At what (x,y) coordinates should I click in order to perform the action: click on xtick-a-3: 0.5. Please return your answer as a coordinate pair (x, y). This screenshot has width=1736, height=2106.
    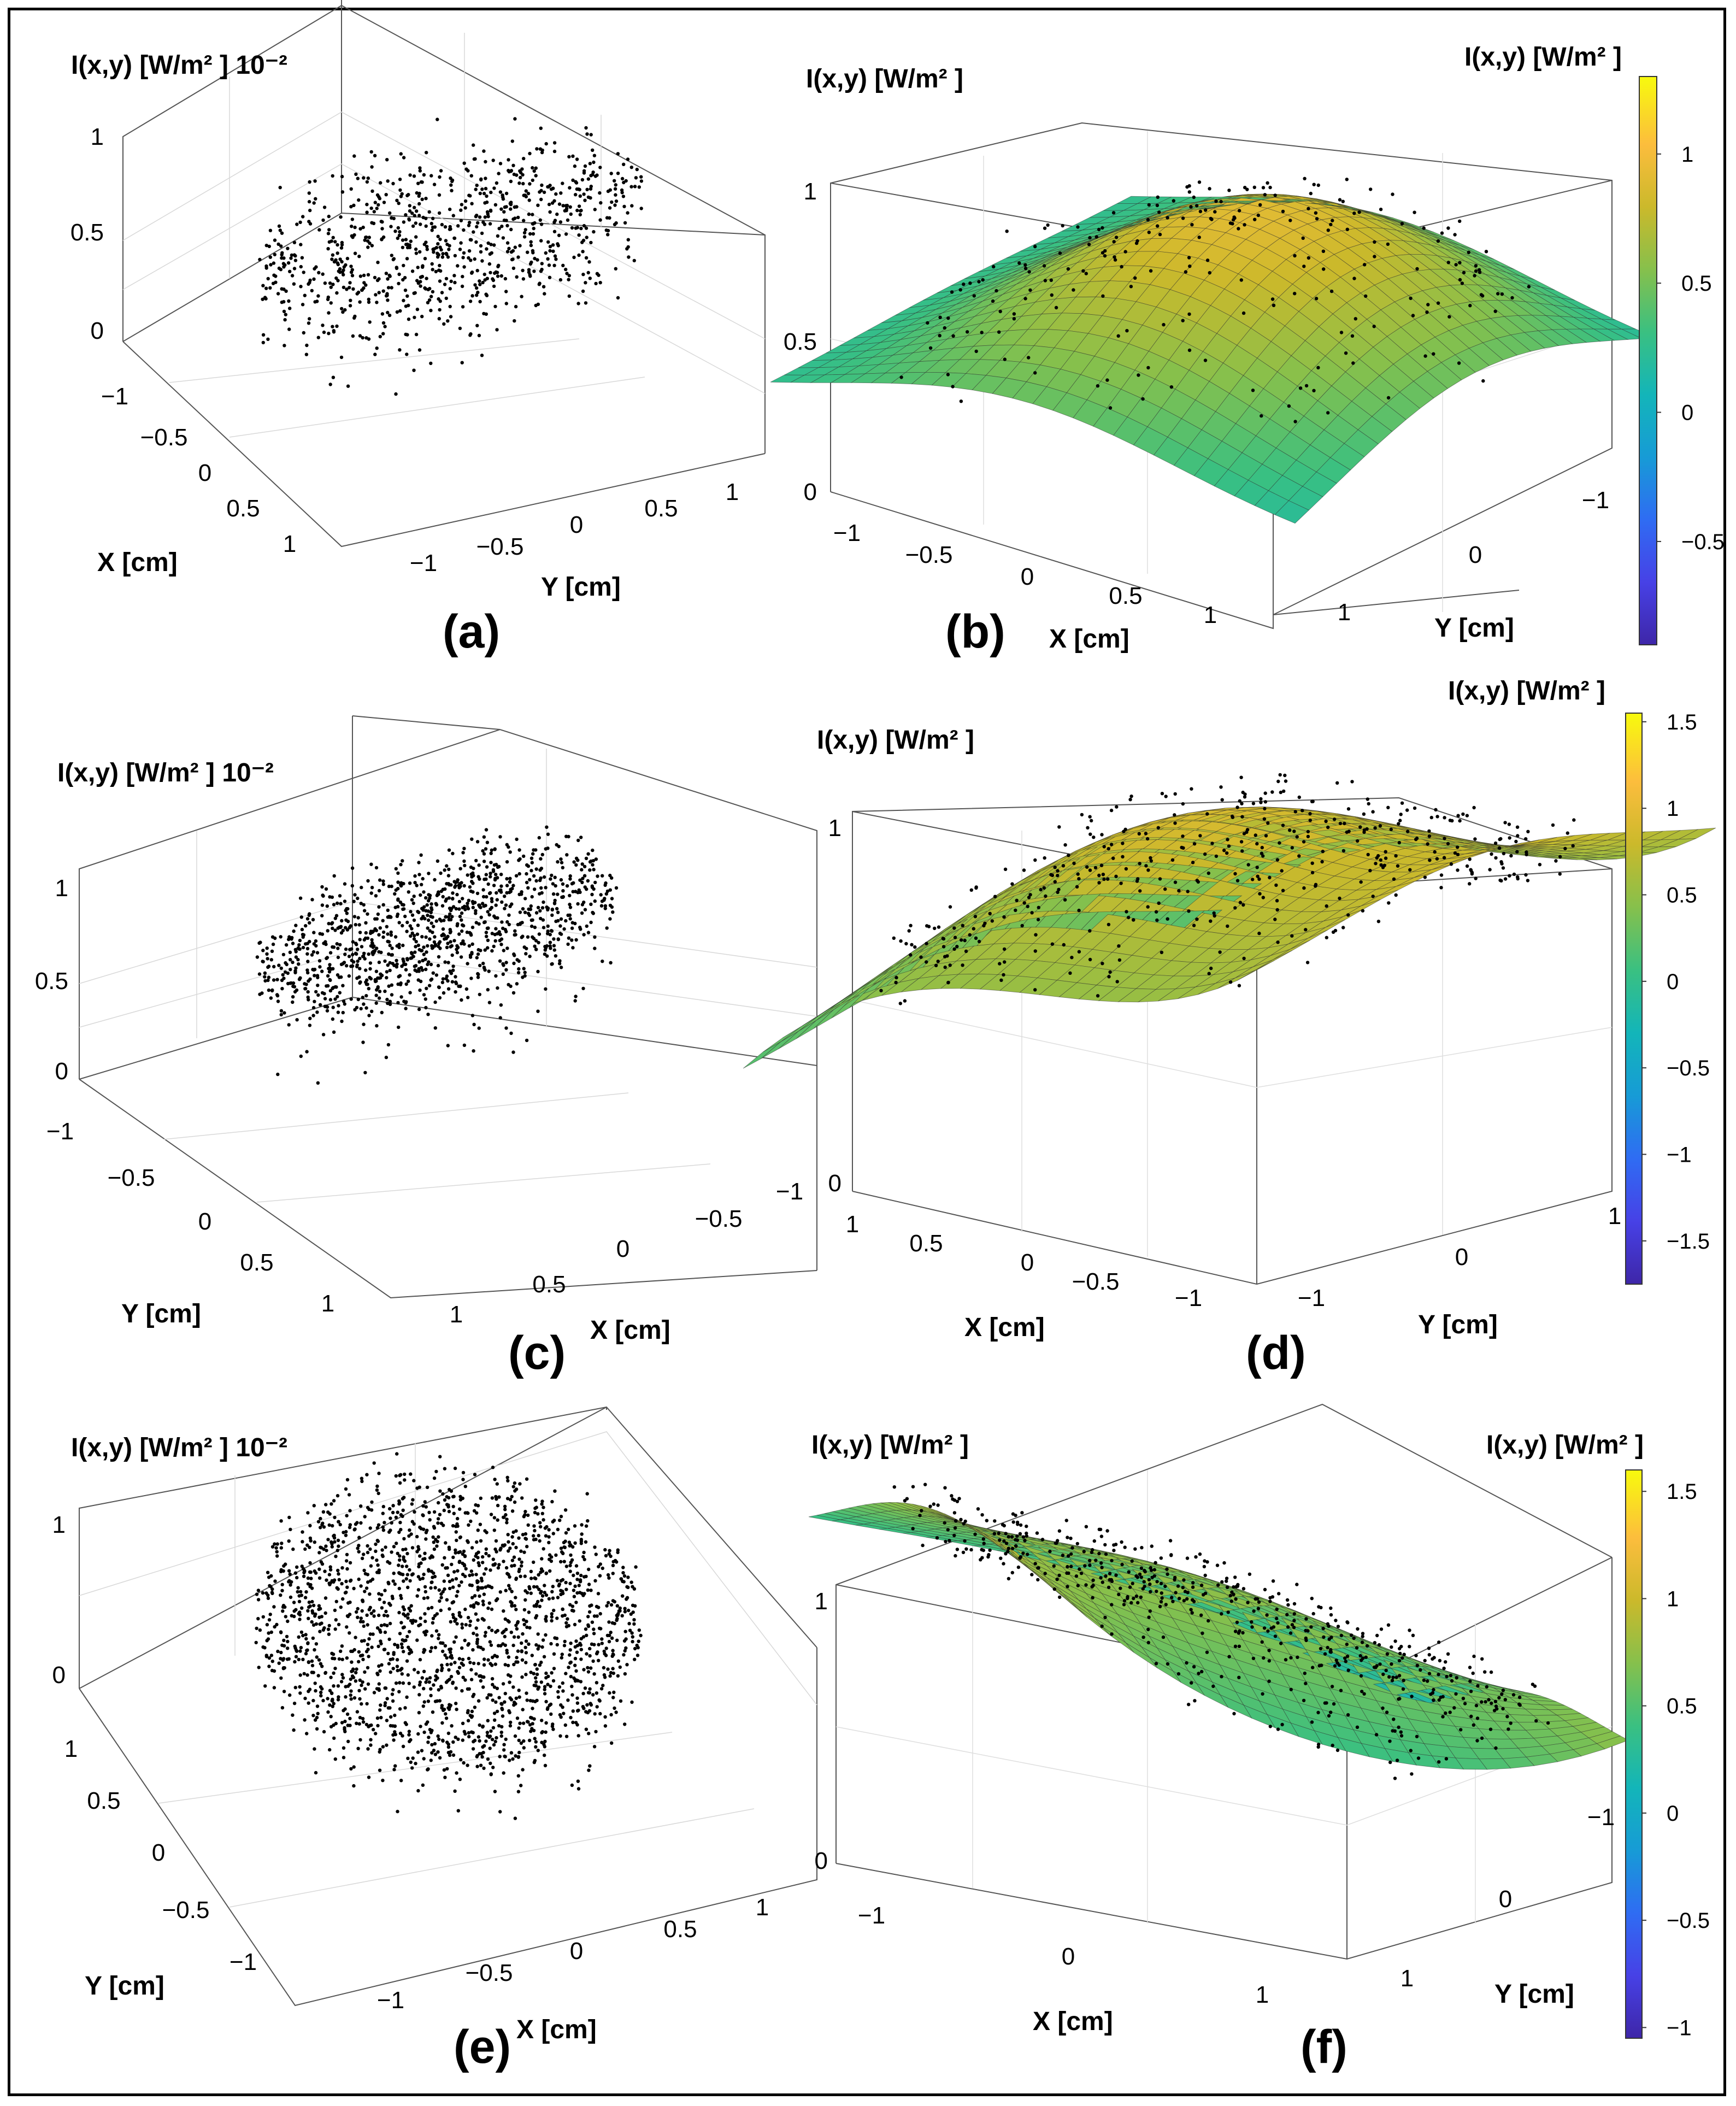
    Looking at the image, I should click on (243, 508).